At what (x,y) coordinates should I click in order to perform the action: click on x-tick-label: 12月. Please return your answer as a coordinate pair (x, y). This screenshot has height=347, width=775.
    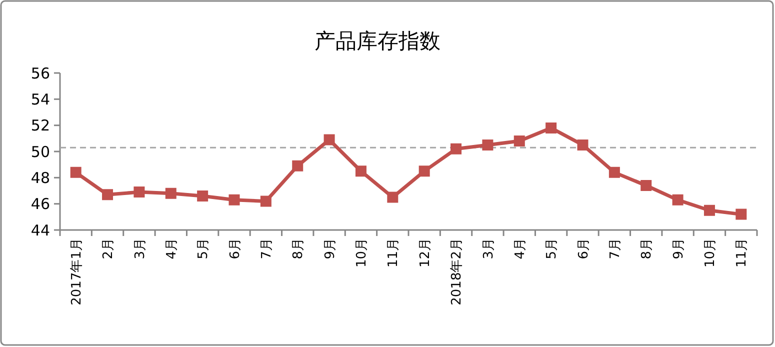
    Looking at the image, I should click on (425, 253).